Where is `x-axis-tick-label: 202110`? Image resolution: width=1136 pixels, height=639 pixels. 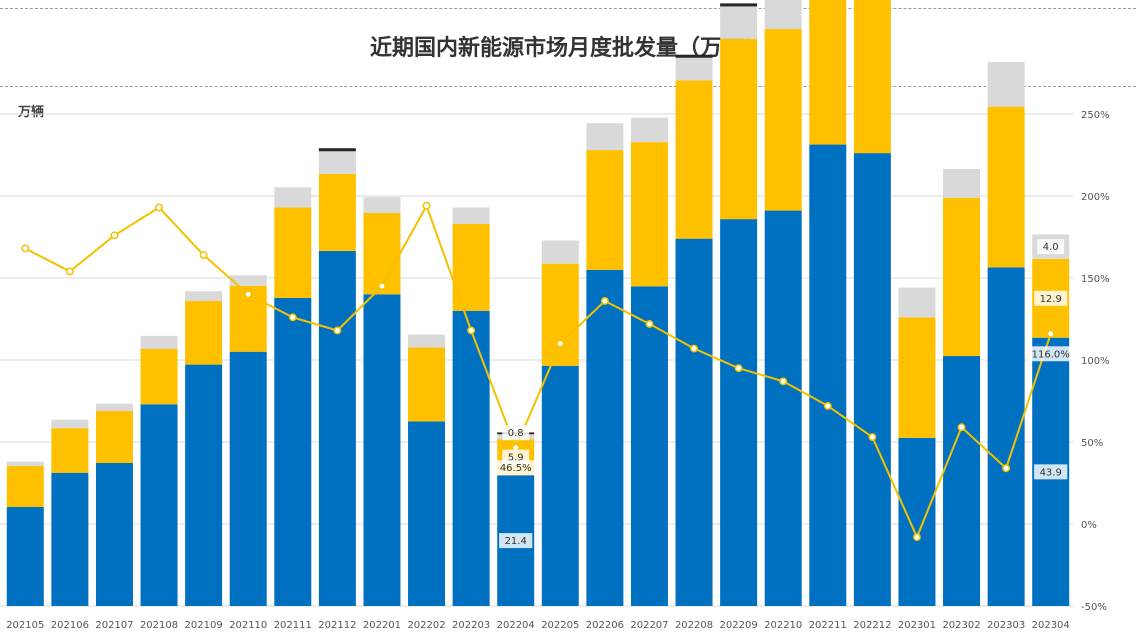
x-axis-tick-label: 202110 is located at coordinates (248, 625).